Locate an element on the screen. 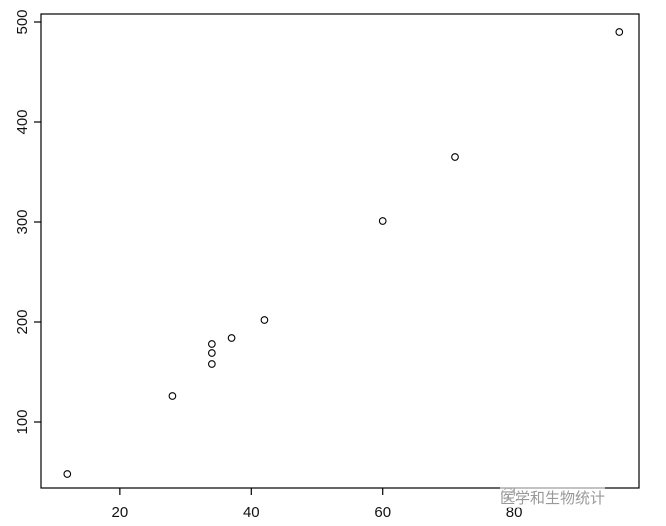  y-tick-label: 300 is located at coordinates (22, 221).